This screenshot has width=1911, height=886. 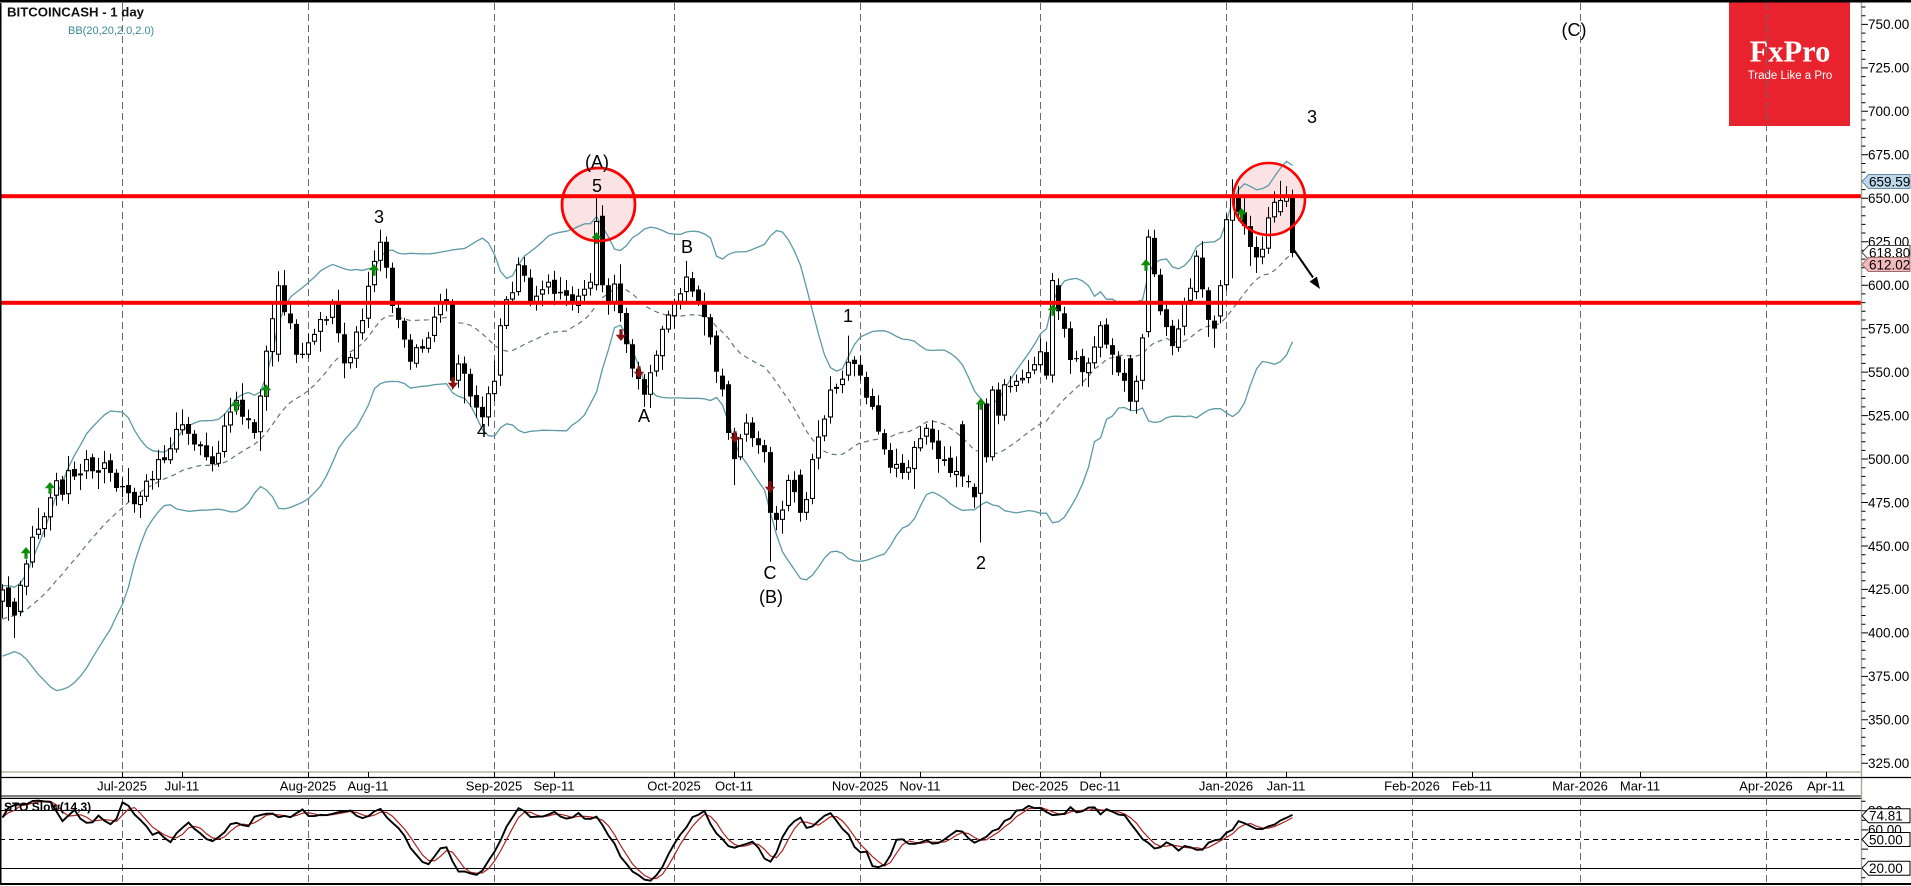 I want to click on svg-text: Mar-2026, so click(x=1580, y=786).